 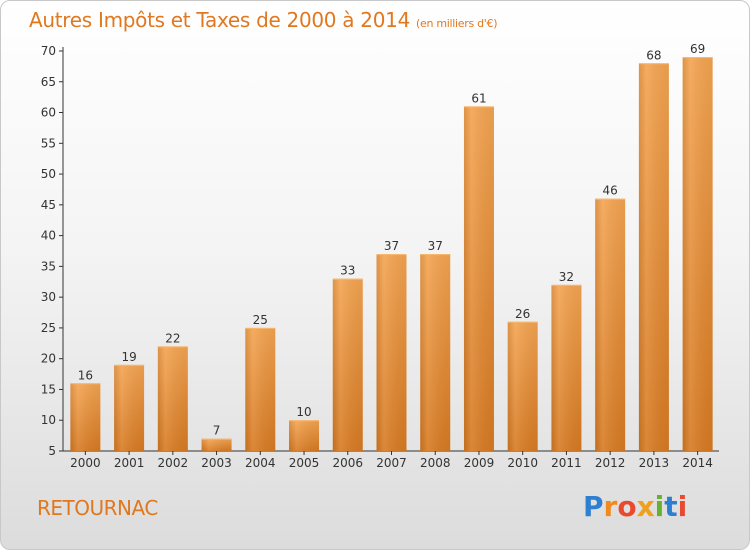 What do you see at coordinates (566, 463) in the screenshot?
I see `x-tick-label: 2011` at bounding box center [566, 463].